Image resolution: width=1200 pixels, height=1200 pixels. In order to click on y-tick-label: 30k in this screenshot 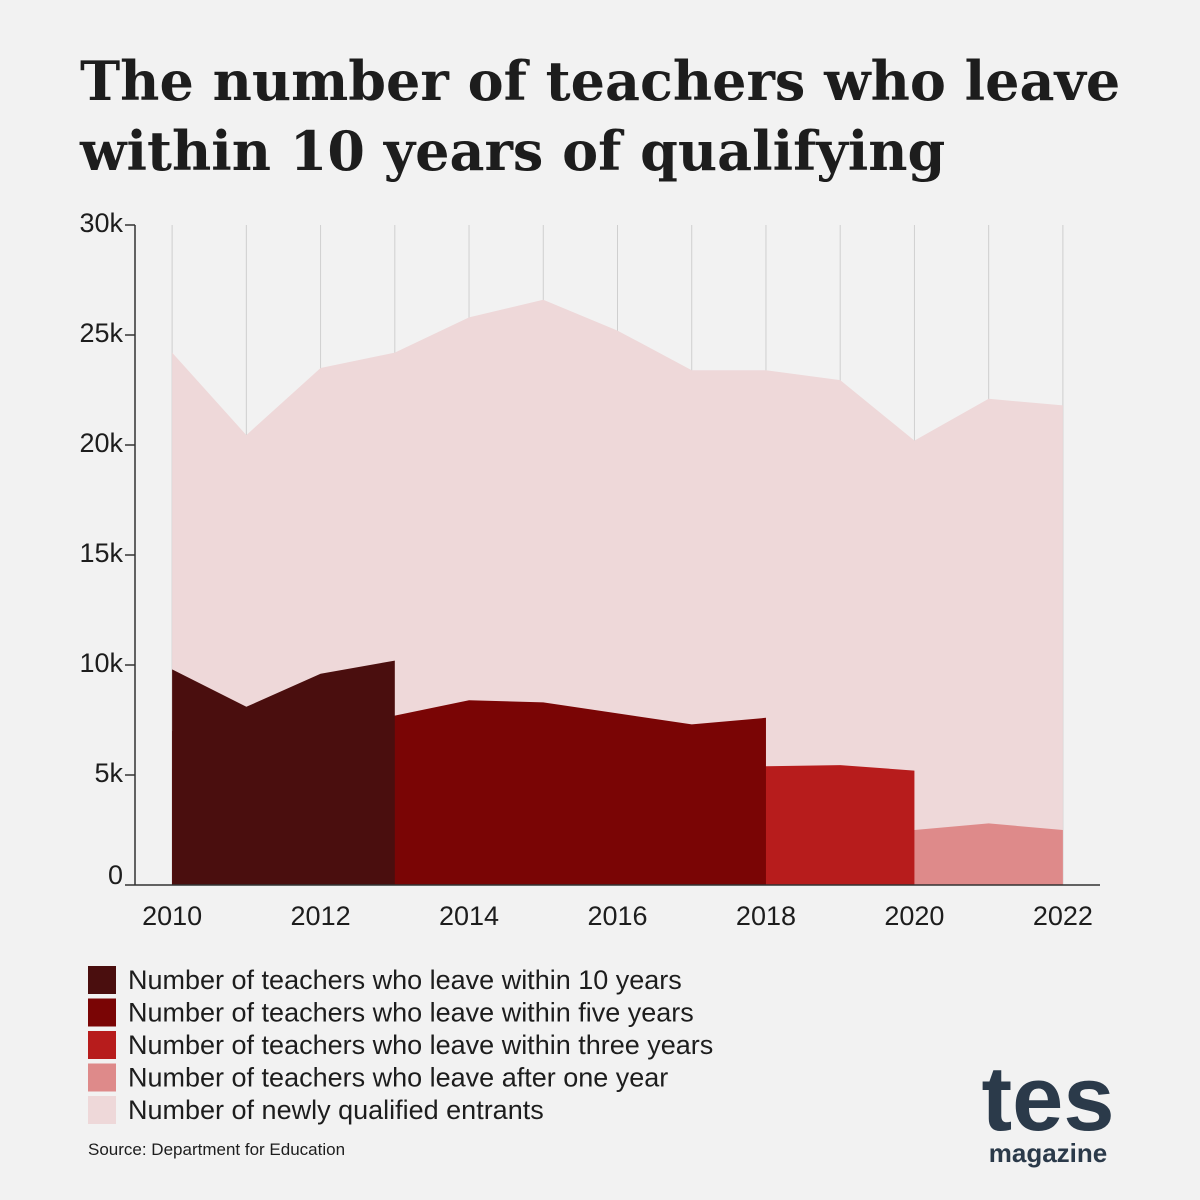, I will do `click(101, 223)`.